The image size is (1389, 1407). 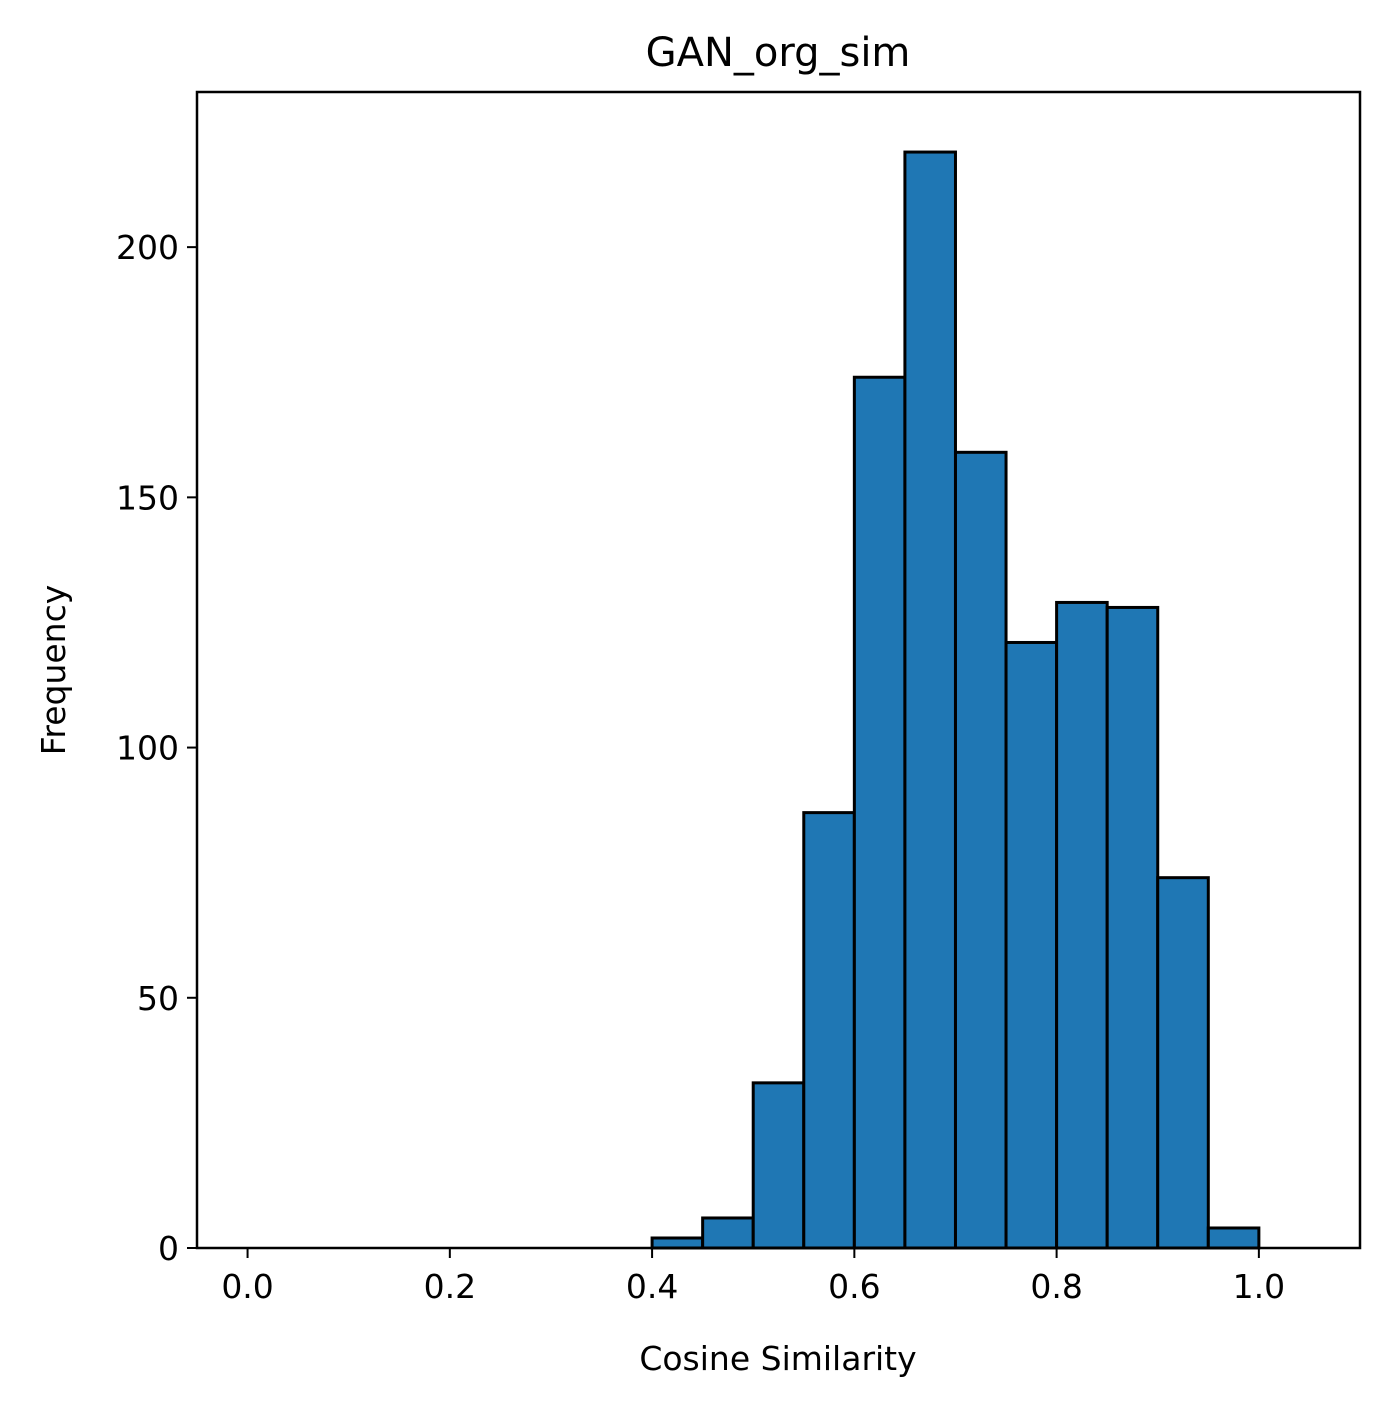 What do you see at coordinates (854, 1286) in the screenshot?
I see `x-tick-label: 0.6` at bounding box center [854, 1286].